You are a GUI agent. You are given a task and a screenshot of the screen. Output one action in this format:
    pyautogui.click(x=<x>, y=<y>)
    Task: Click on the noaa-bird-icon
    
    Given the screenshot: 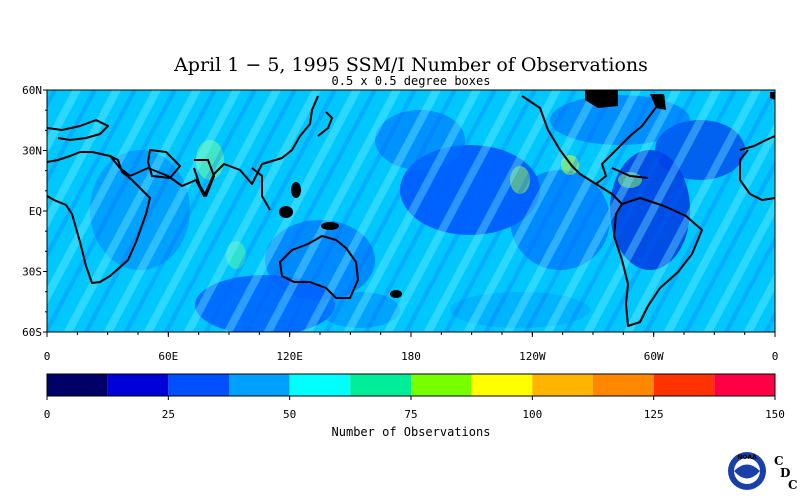 What is the action you would take?
    pyautogui.click(x=747, y=471)
    